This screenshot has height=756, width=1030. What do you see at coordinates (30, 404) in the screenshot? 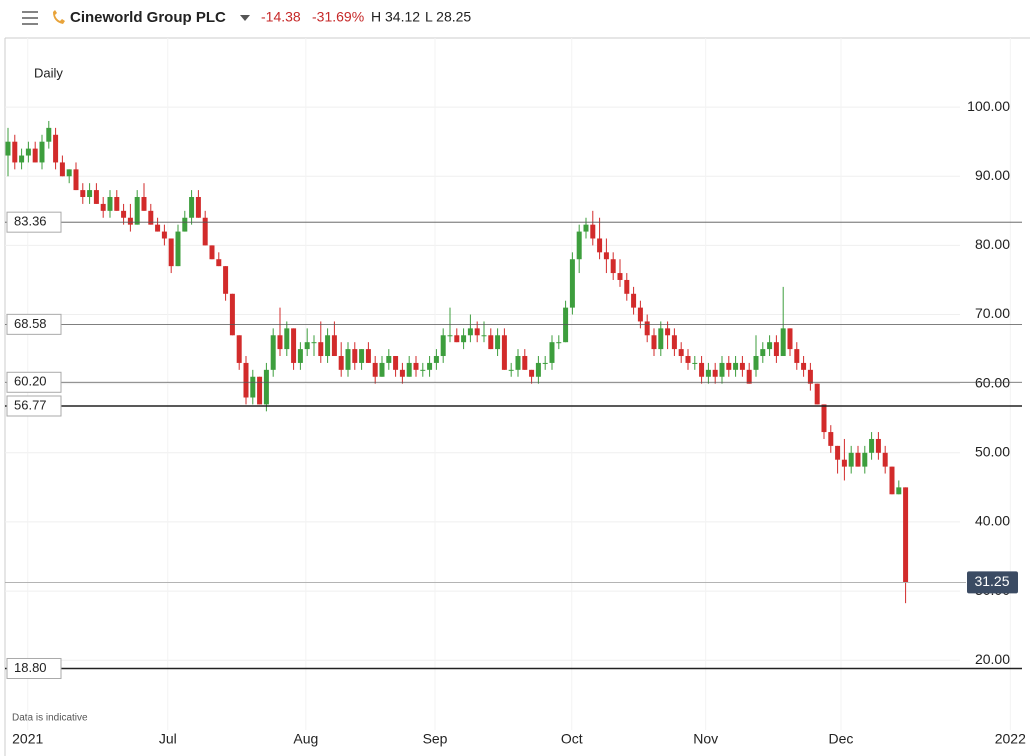
I see `level-label: 56.77` at bounding box center [30, 404].